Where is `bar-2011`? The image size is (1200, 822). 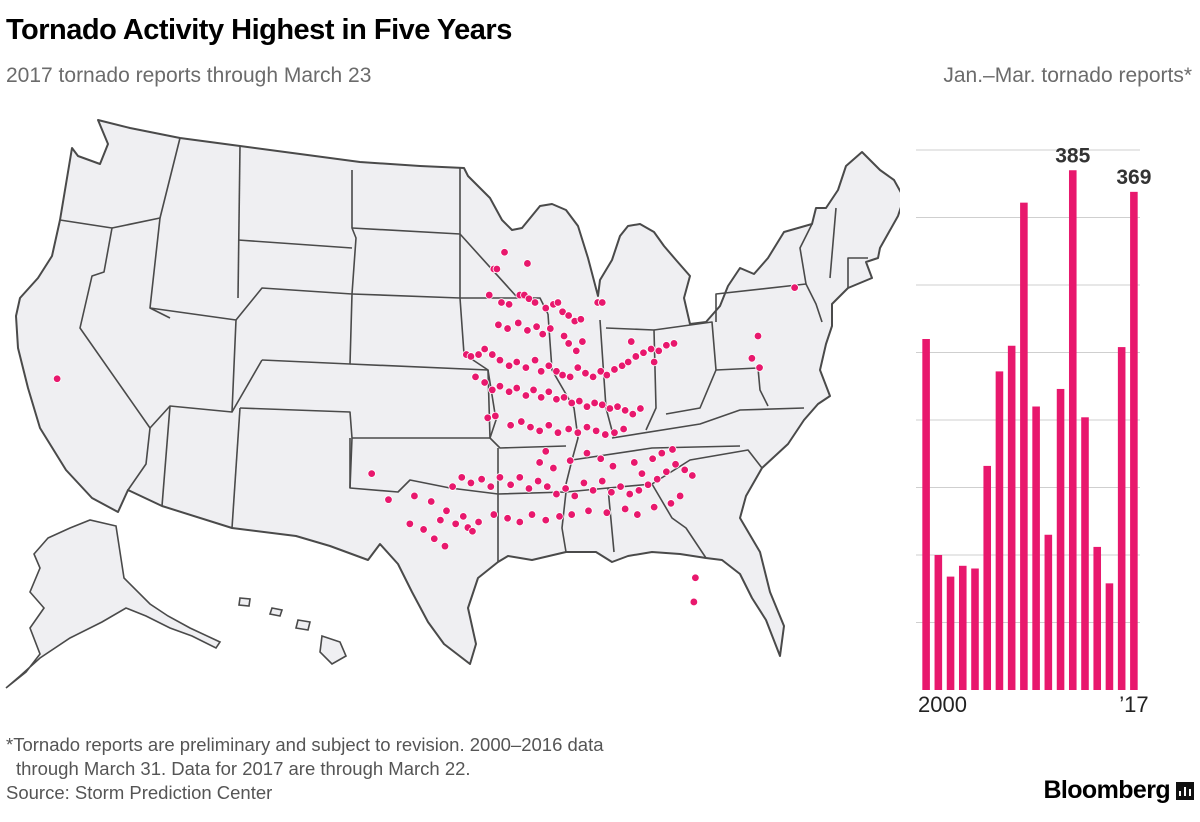
bar-2011 is located at coordinates (1060, 539).